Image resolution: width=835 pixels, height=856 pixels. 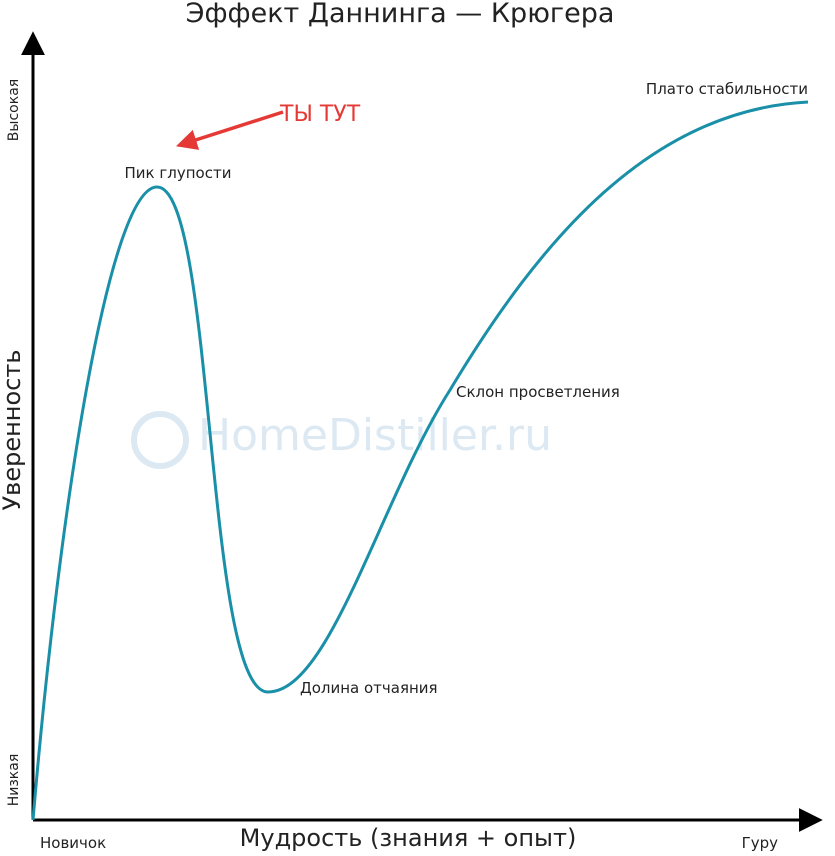 I want to click on stage-label: Долина отчаяния, so click(x=369, y=688).